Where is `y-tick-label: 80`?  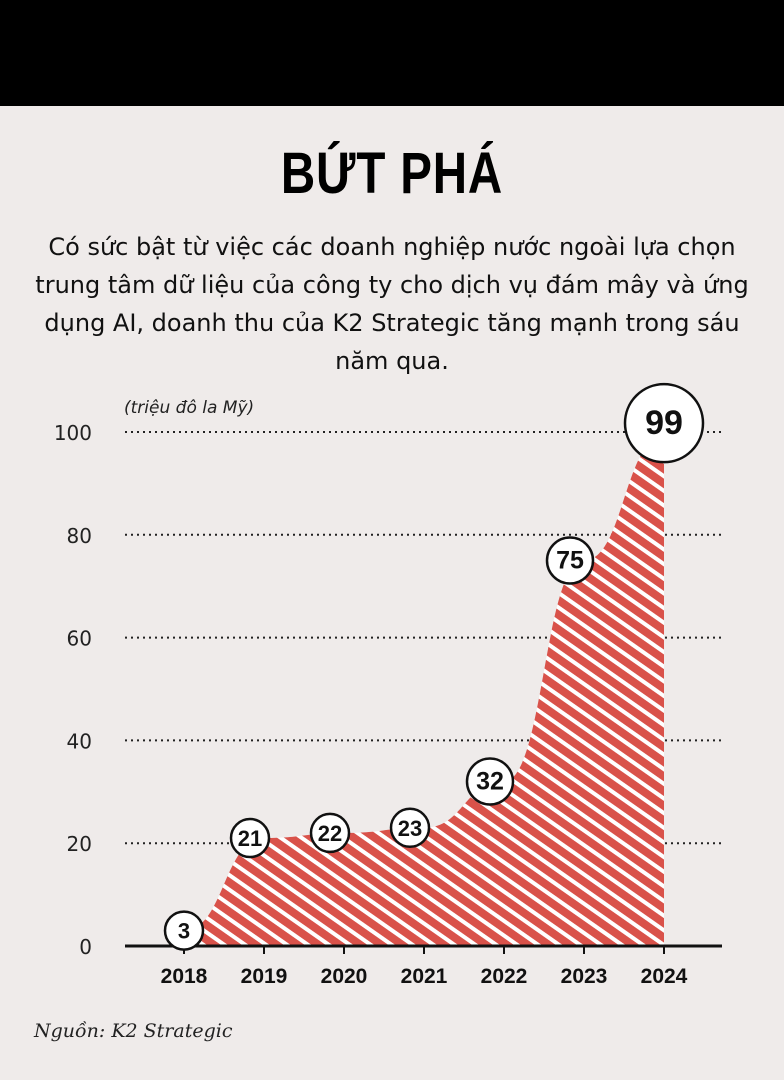
y-tick-label: 80 is located at coordinates (79, 536).